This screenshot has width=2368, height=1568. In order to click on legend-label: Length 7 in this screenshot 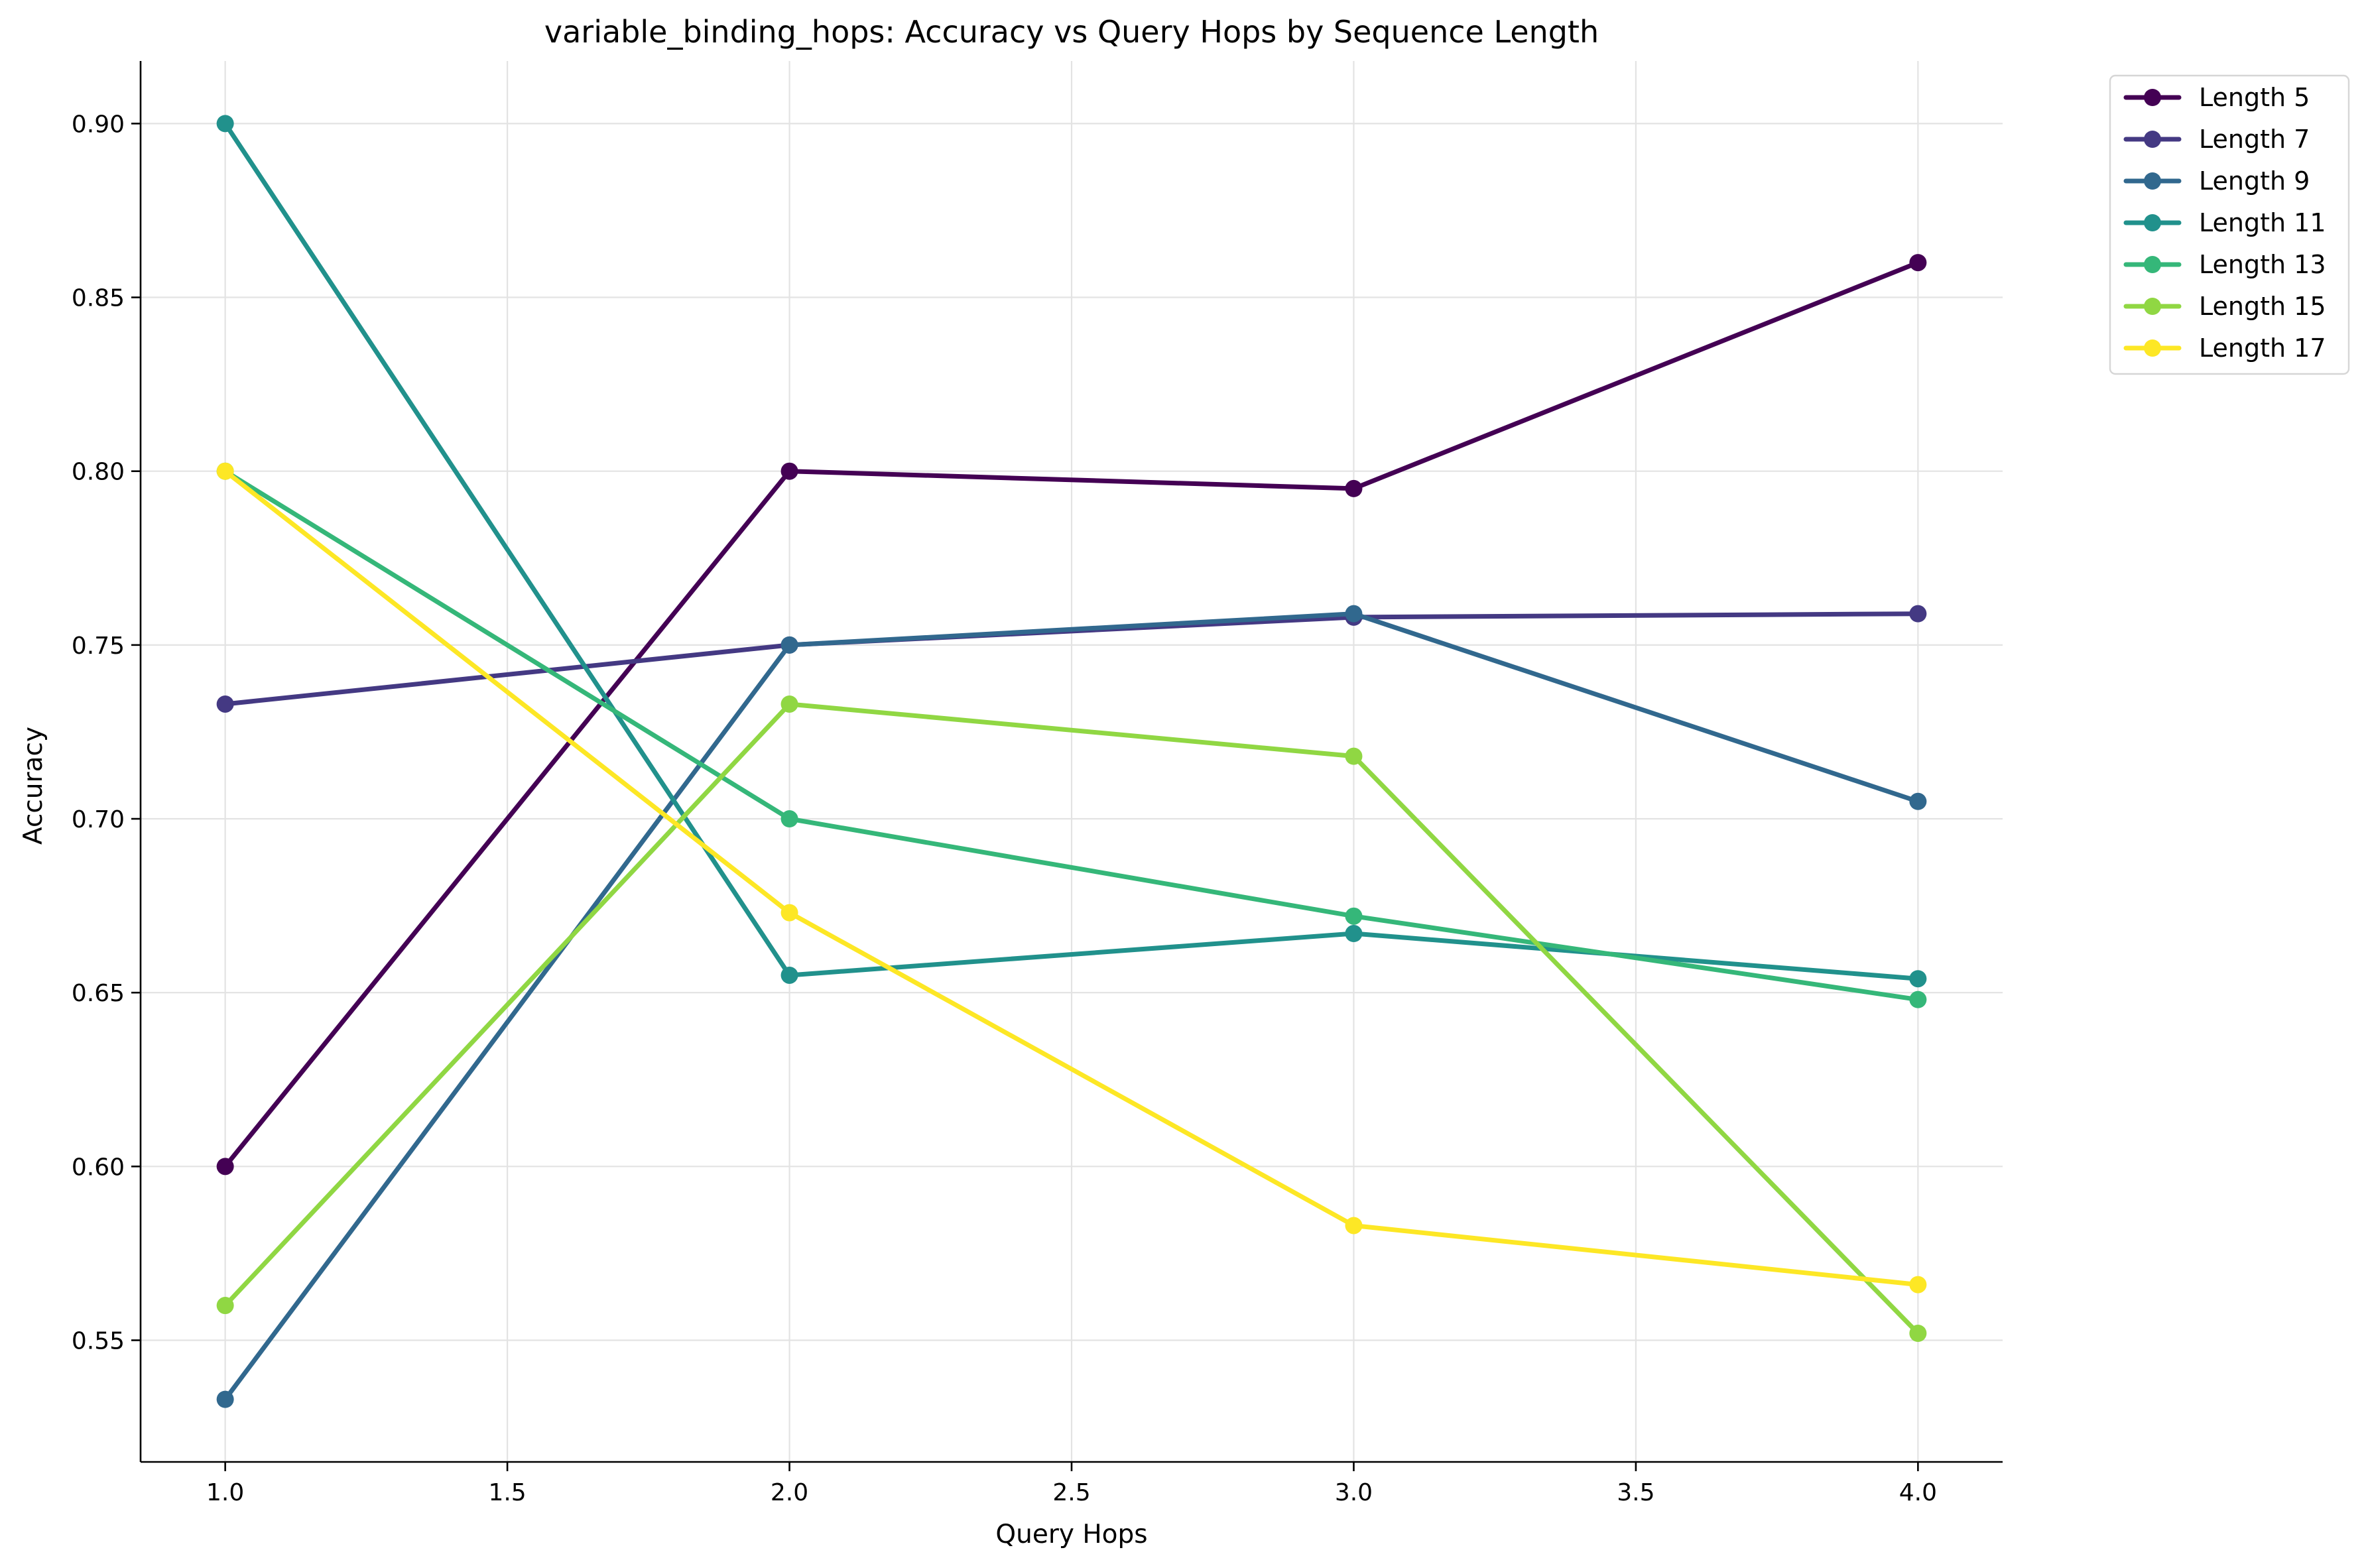, I will do `click(2254, 139)`.